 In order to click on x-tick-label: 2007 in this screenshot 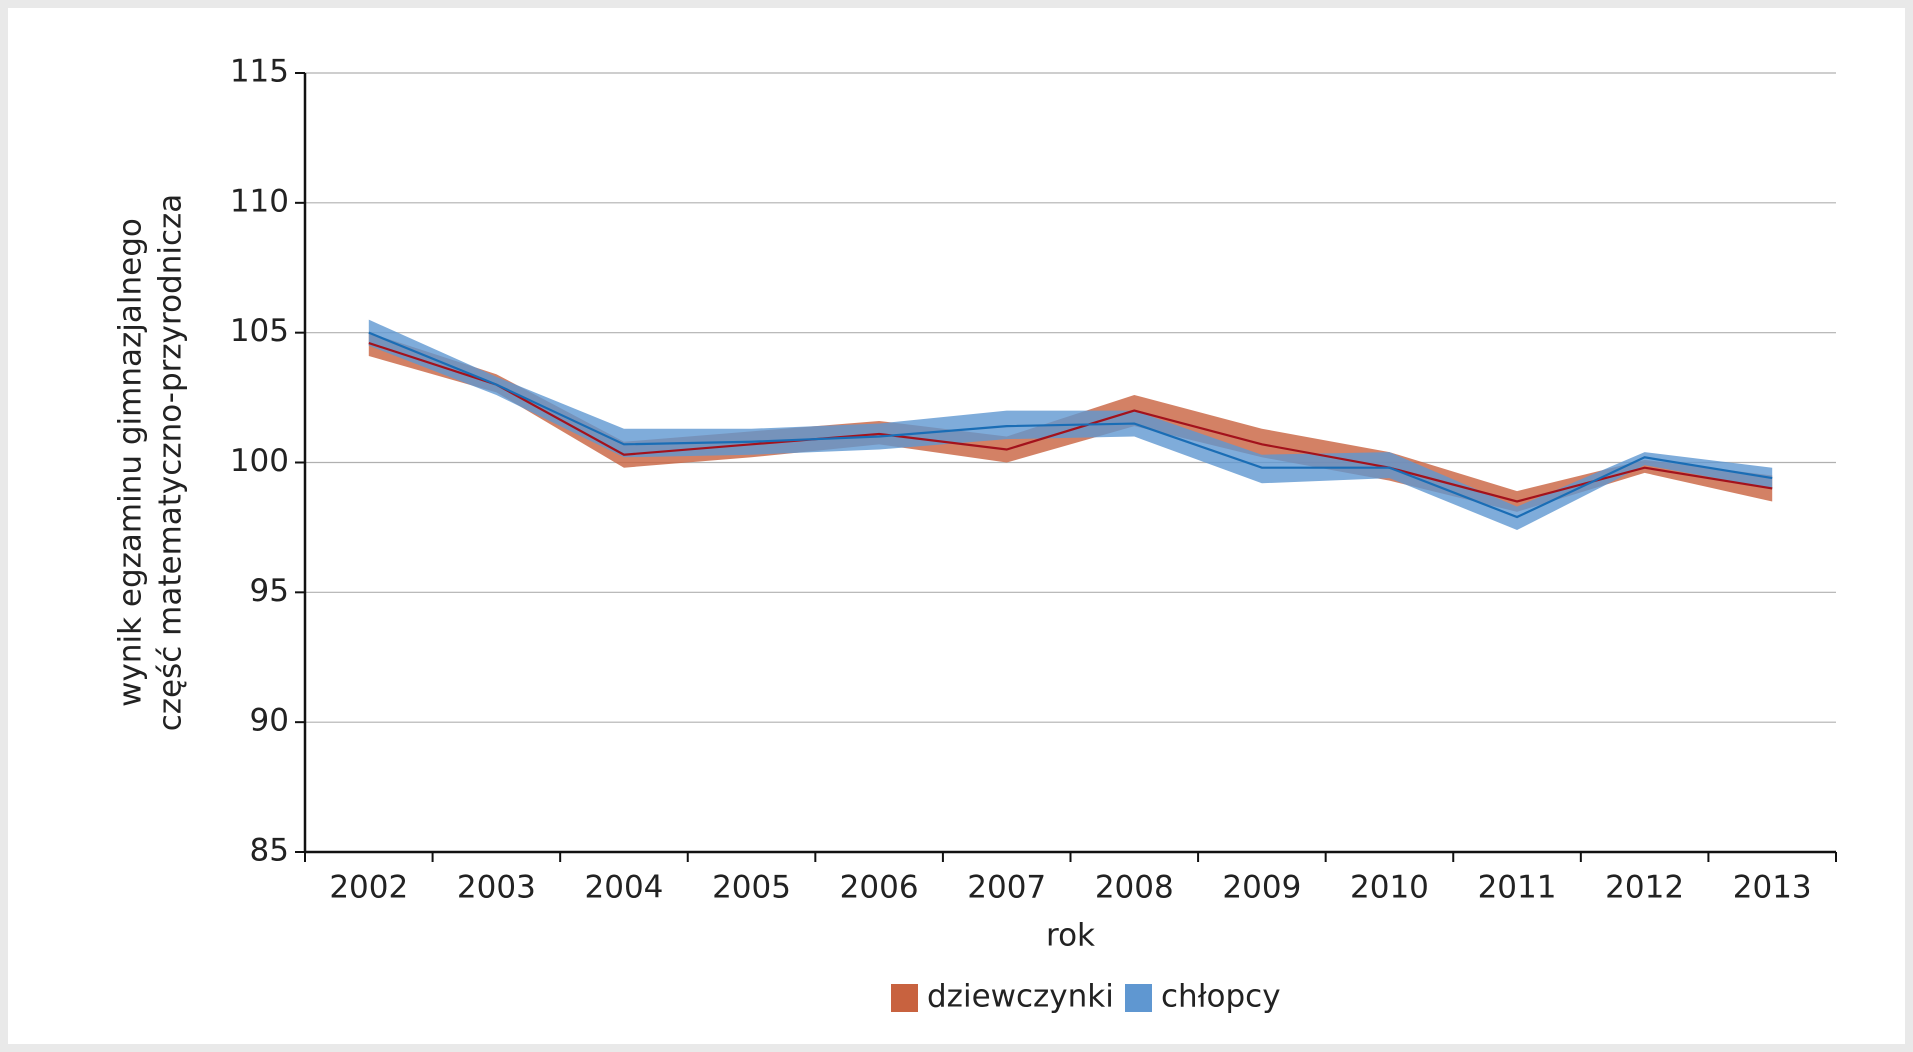, I will do `click(1006, 888)`.